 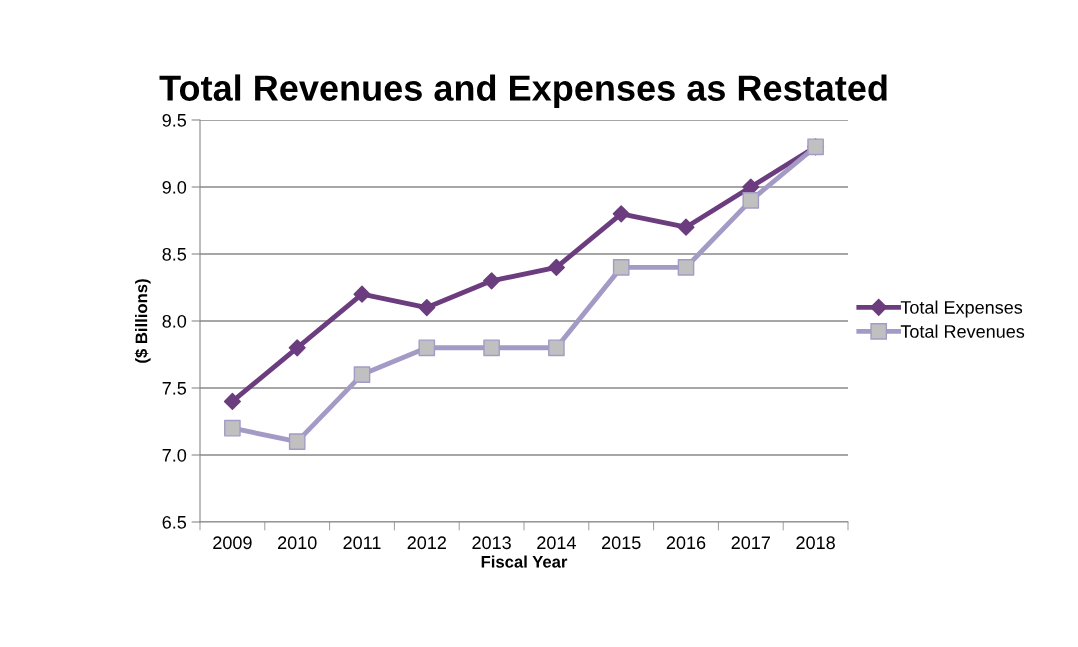 I want to click on x-tick-label: 2013, so click(x=491, y=543).